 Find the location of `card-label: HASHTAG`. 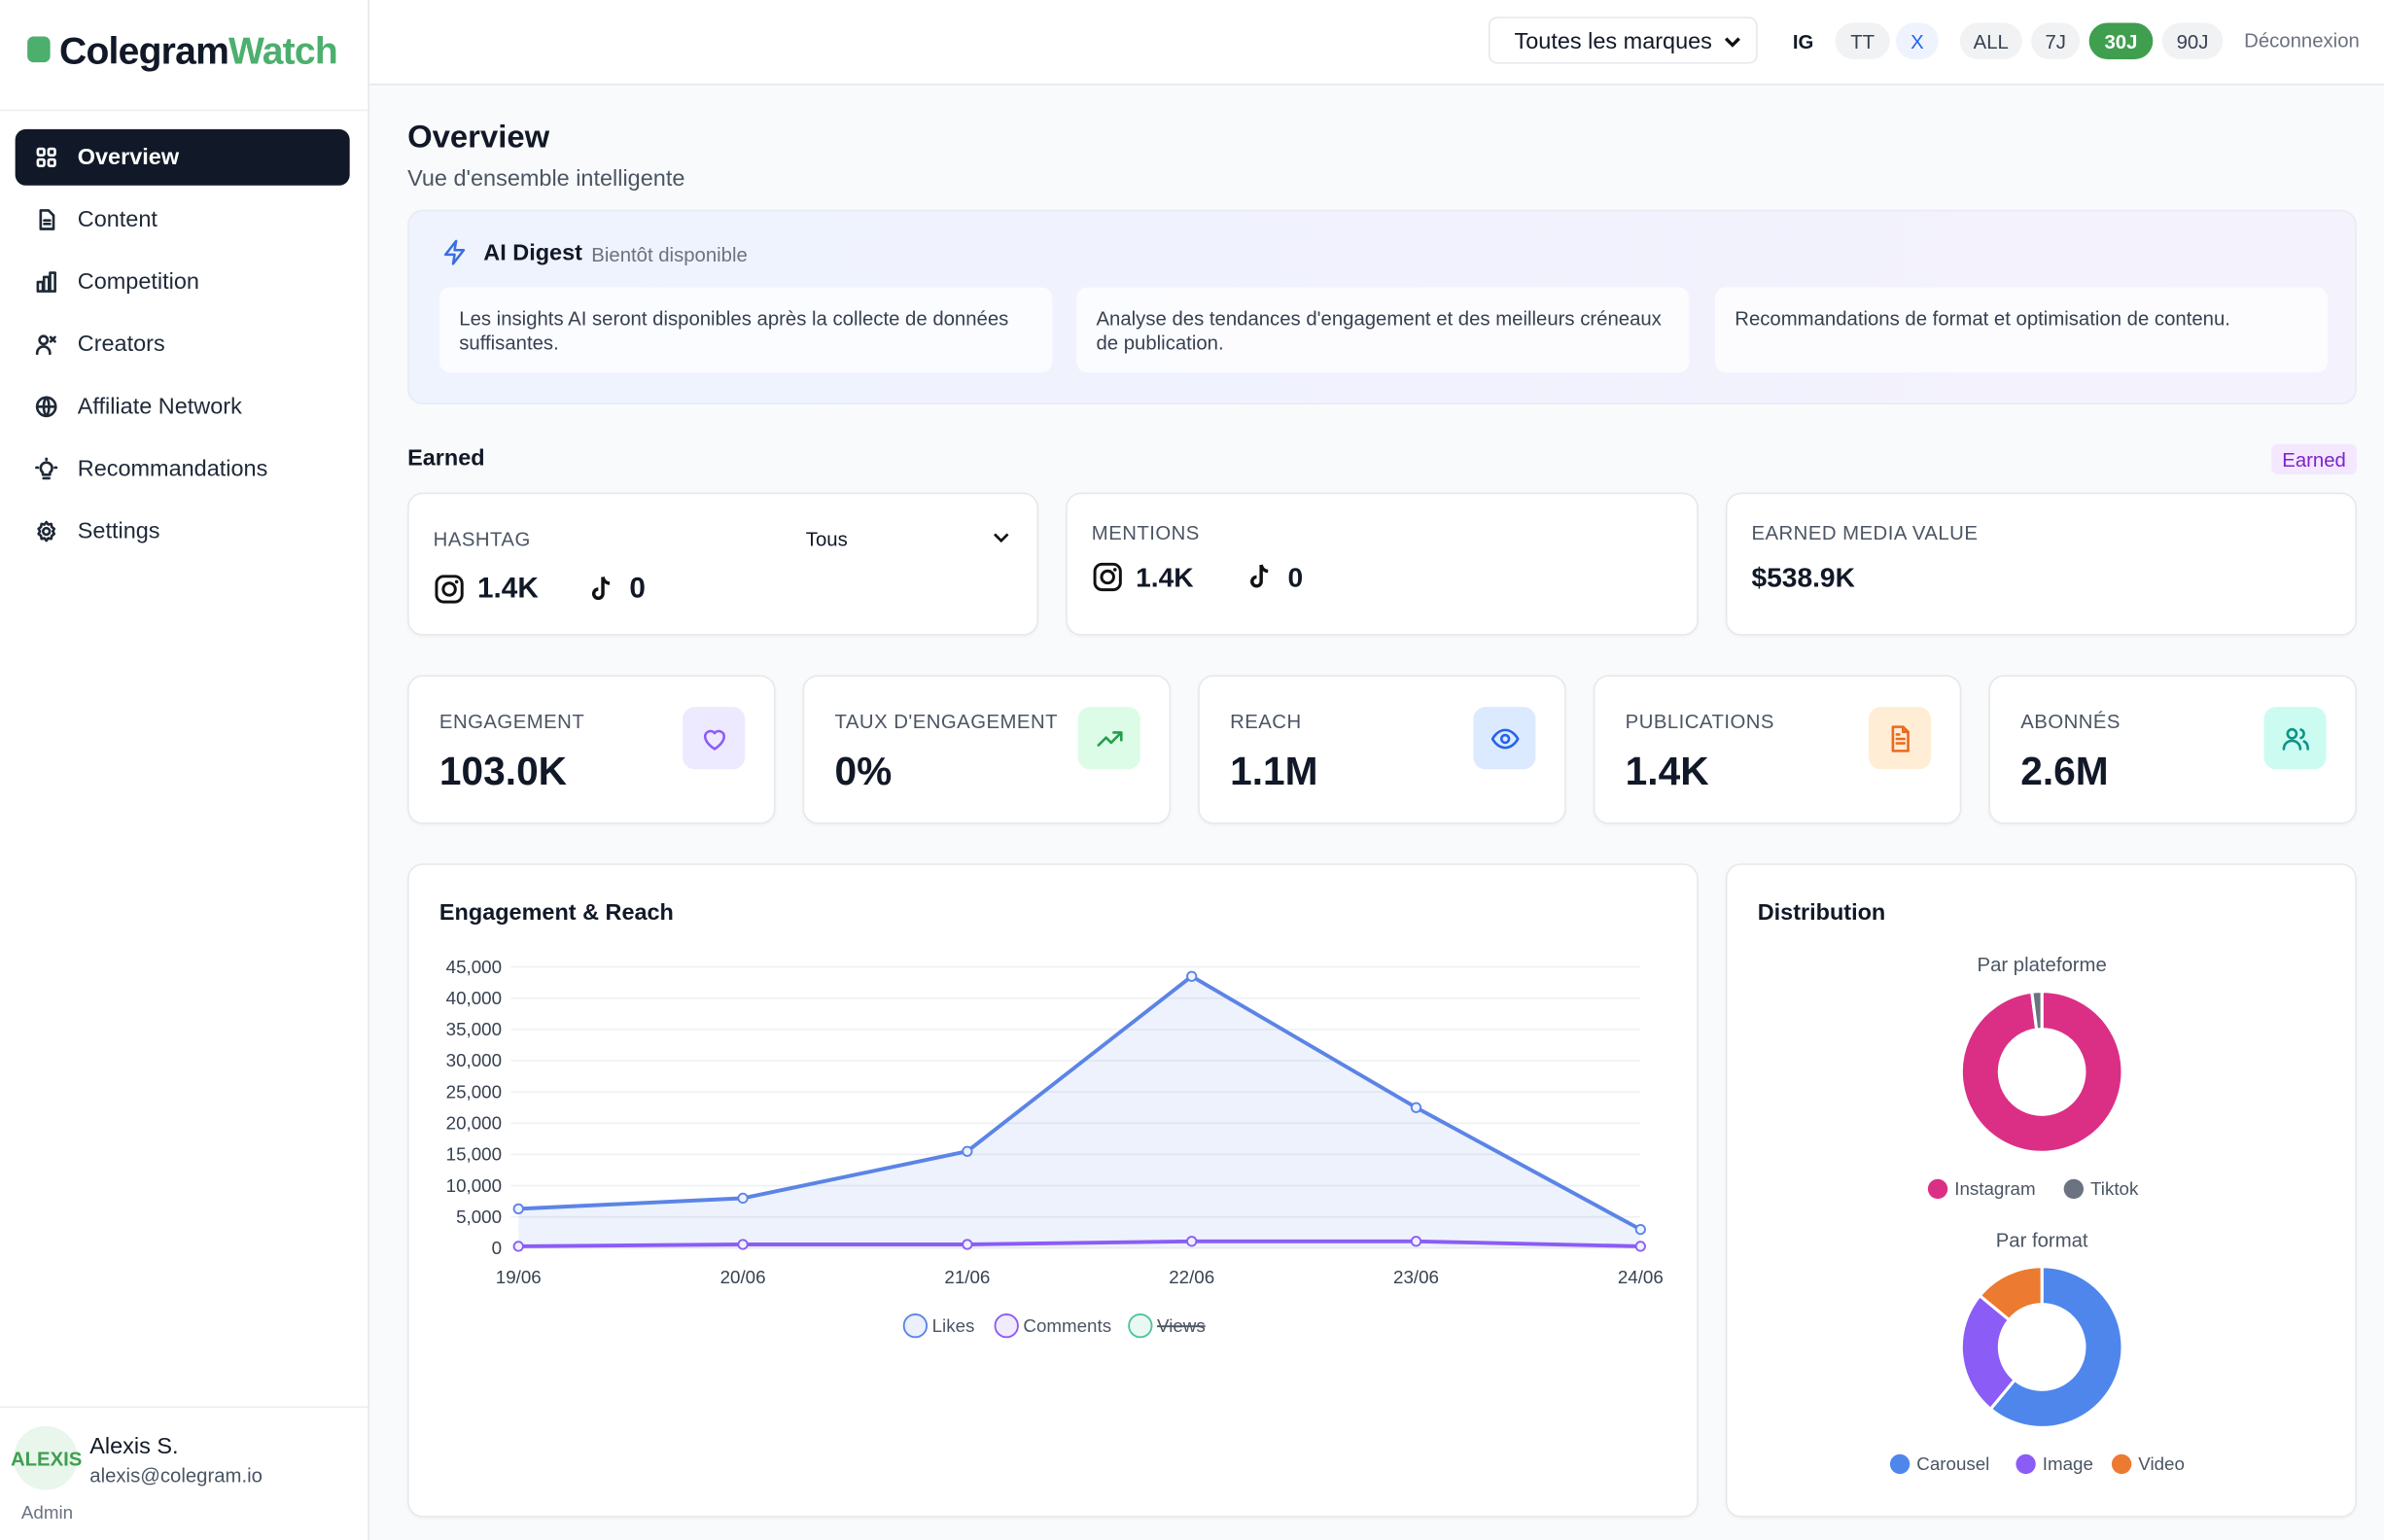

card-label: HASHTAG is located at coordinates (482, 539).